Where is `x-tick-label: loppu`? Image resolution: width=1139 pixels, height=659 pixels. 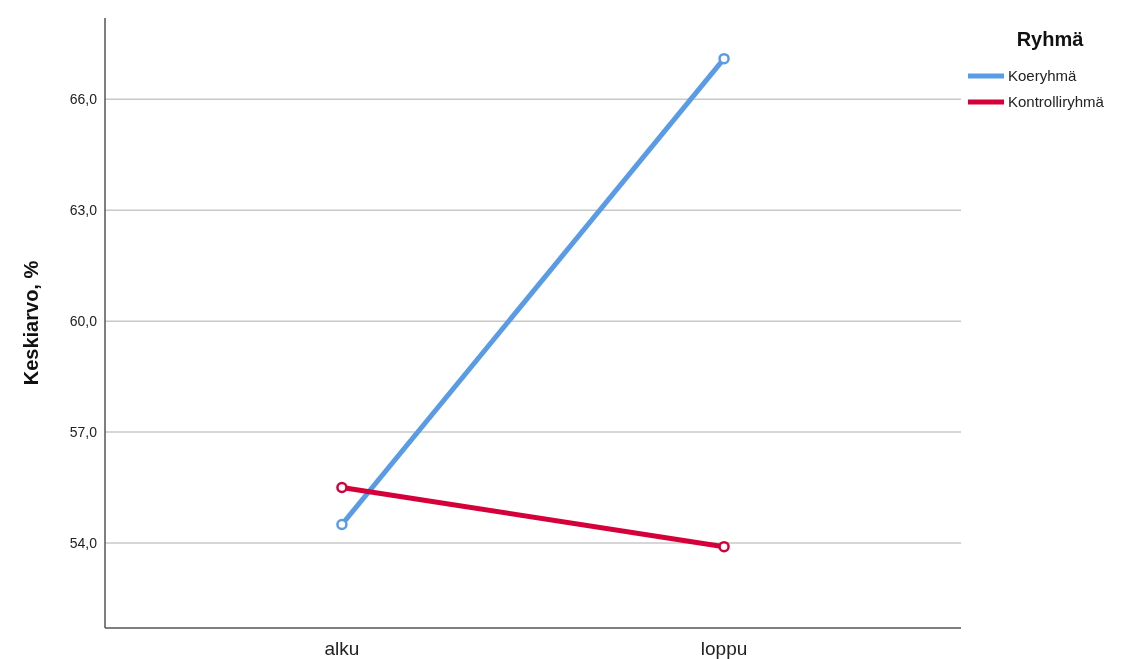 x-tick-label: loppu is located at coordinates (724, 648).